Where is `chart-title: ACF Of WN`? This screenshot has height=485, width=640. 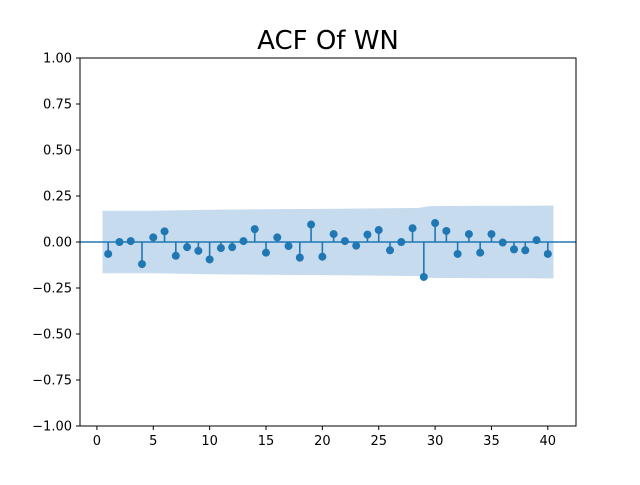 chart-title: ACF Of WN is located at coordinates (328, 41).